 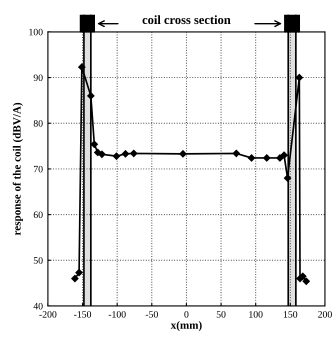 What do you see at coordinates (186, 326) in the screenshot?
I see `x-axis-title: x(mm)` at bounding box center [186, 326].